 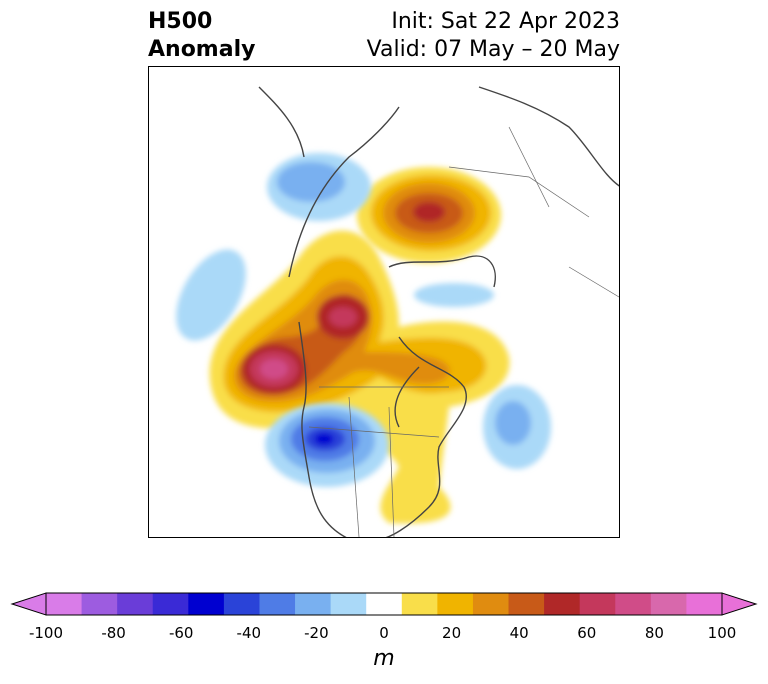 I want to click on colorbar, so click(x=384, y=604).